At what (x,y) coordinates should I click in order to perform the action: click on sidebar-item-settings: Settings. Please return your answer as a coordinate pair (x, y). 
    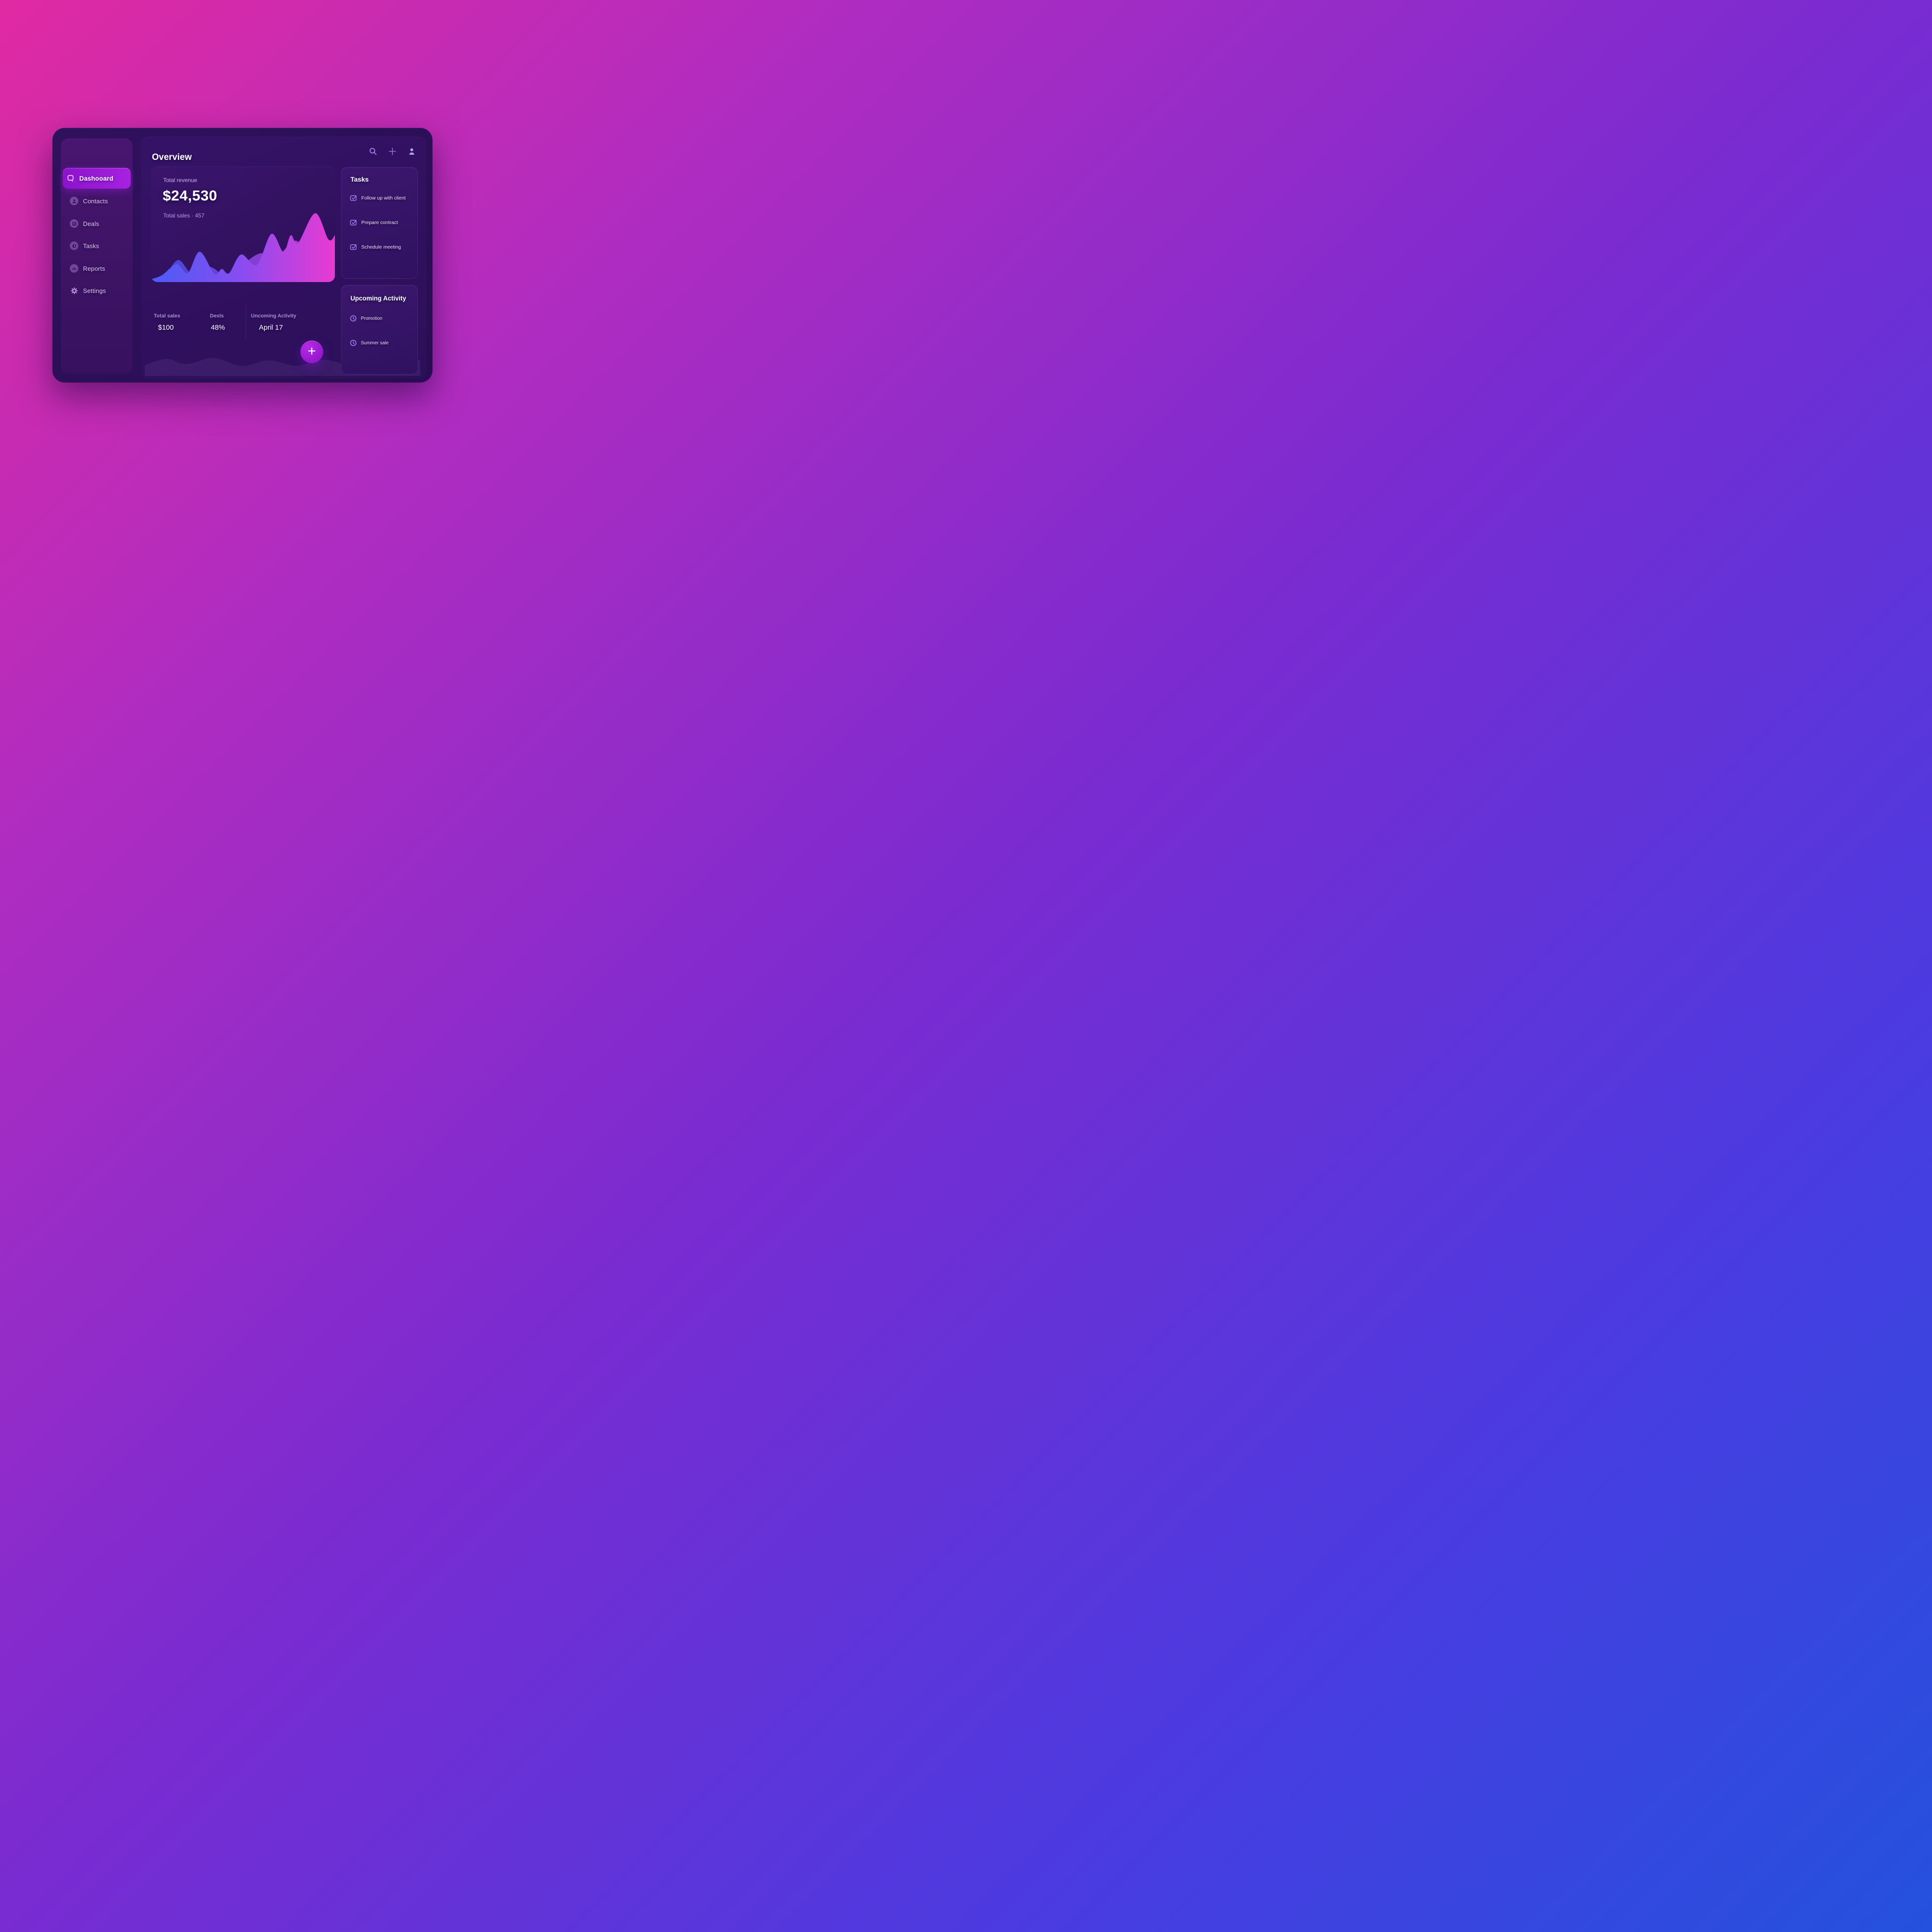
    Looking at the image, I should click on (98, 290).